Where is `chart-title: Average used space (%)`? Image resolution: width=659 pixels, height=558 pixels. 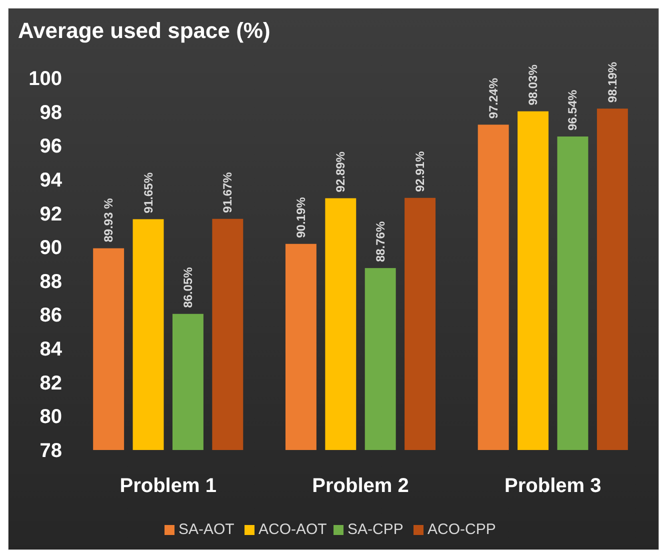
chart-title: Average used space (%) is located at coordinates (144, 30).